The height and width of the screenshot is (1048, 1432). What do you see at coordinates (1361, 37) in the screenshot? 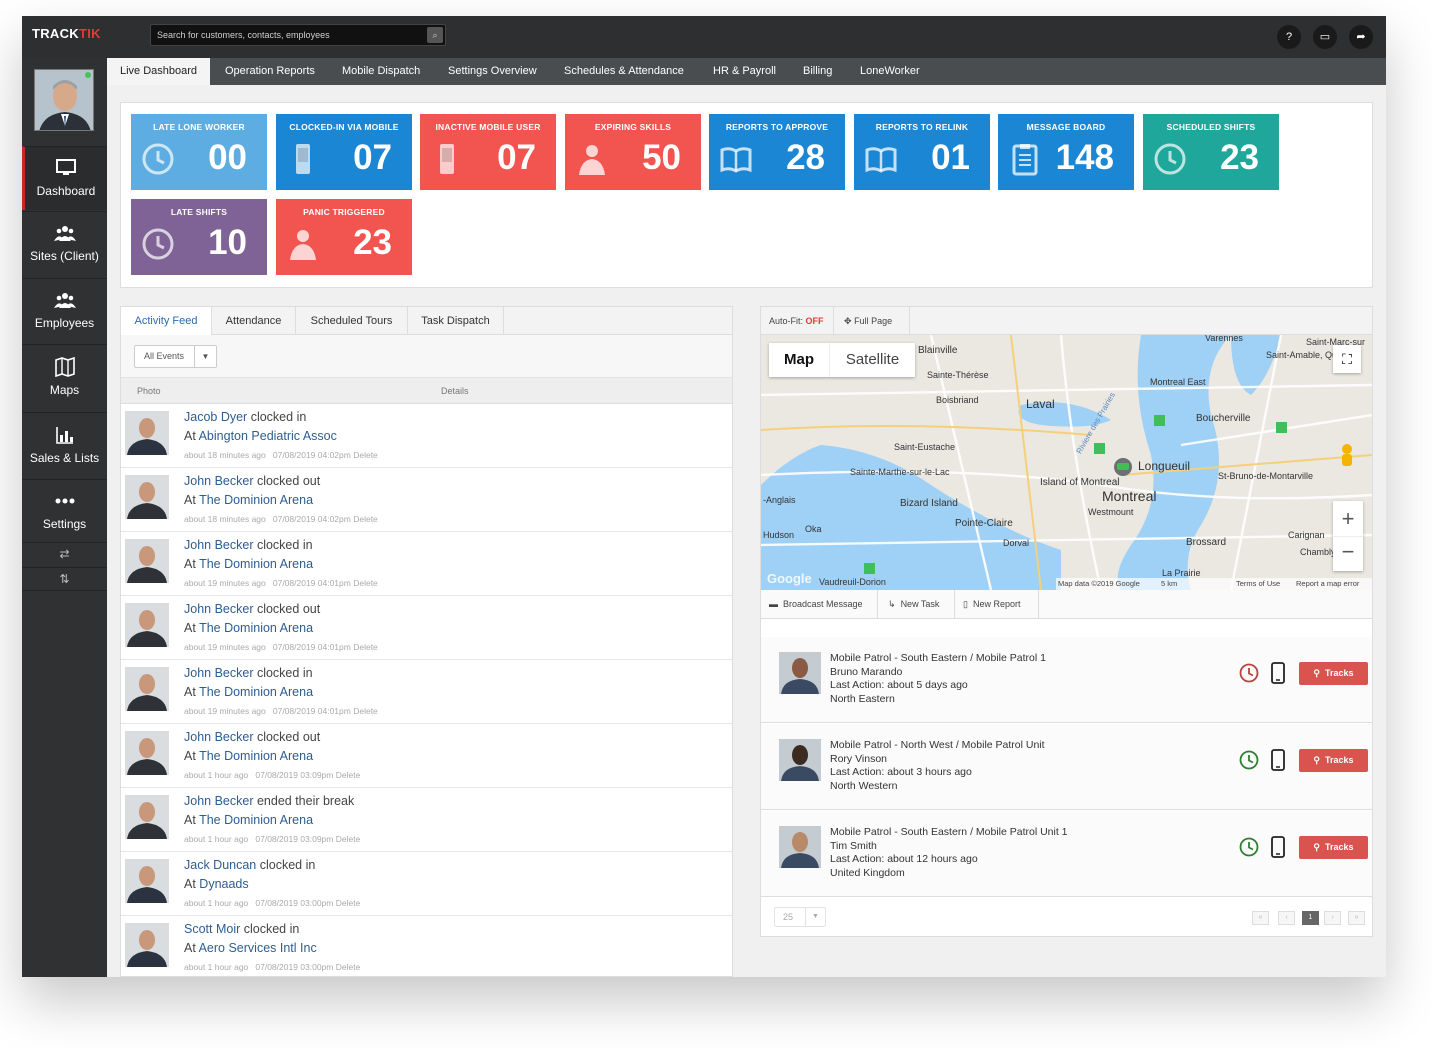
I see `share-icon: ➦` at bounding box center [1361, 37].